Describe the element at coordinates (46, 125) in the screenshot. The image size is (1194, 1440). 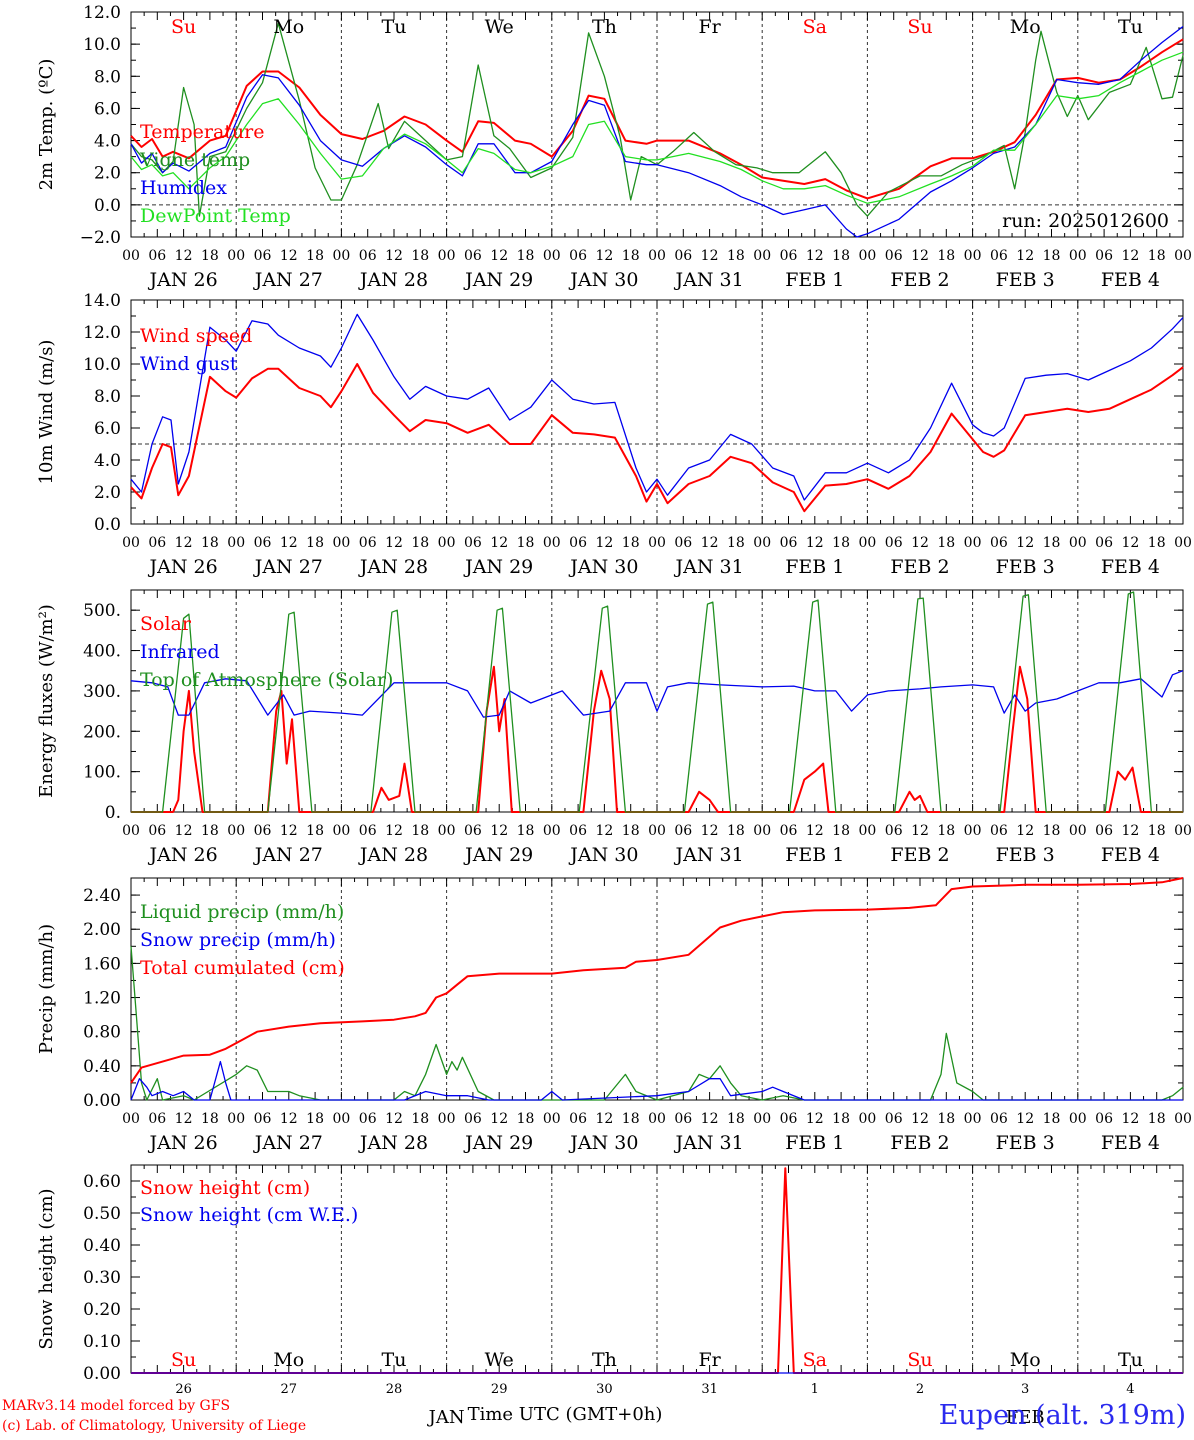
I see `y-axis-label: 2m Temp. (ºC)` at that location.